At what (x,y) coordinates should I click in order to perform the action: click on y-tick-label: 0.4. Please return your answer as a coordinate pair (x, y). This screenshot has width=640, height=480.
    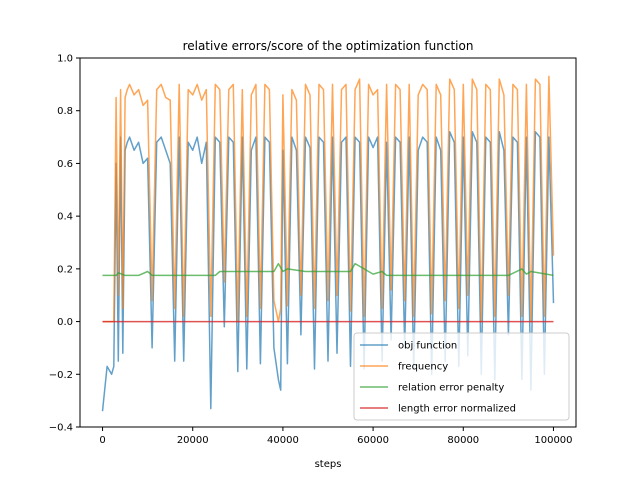
    Looking at the image, I should click on (65, 217).